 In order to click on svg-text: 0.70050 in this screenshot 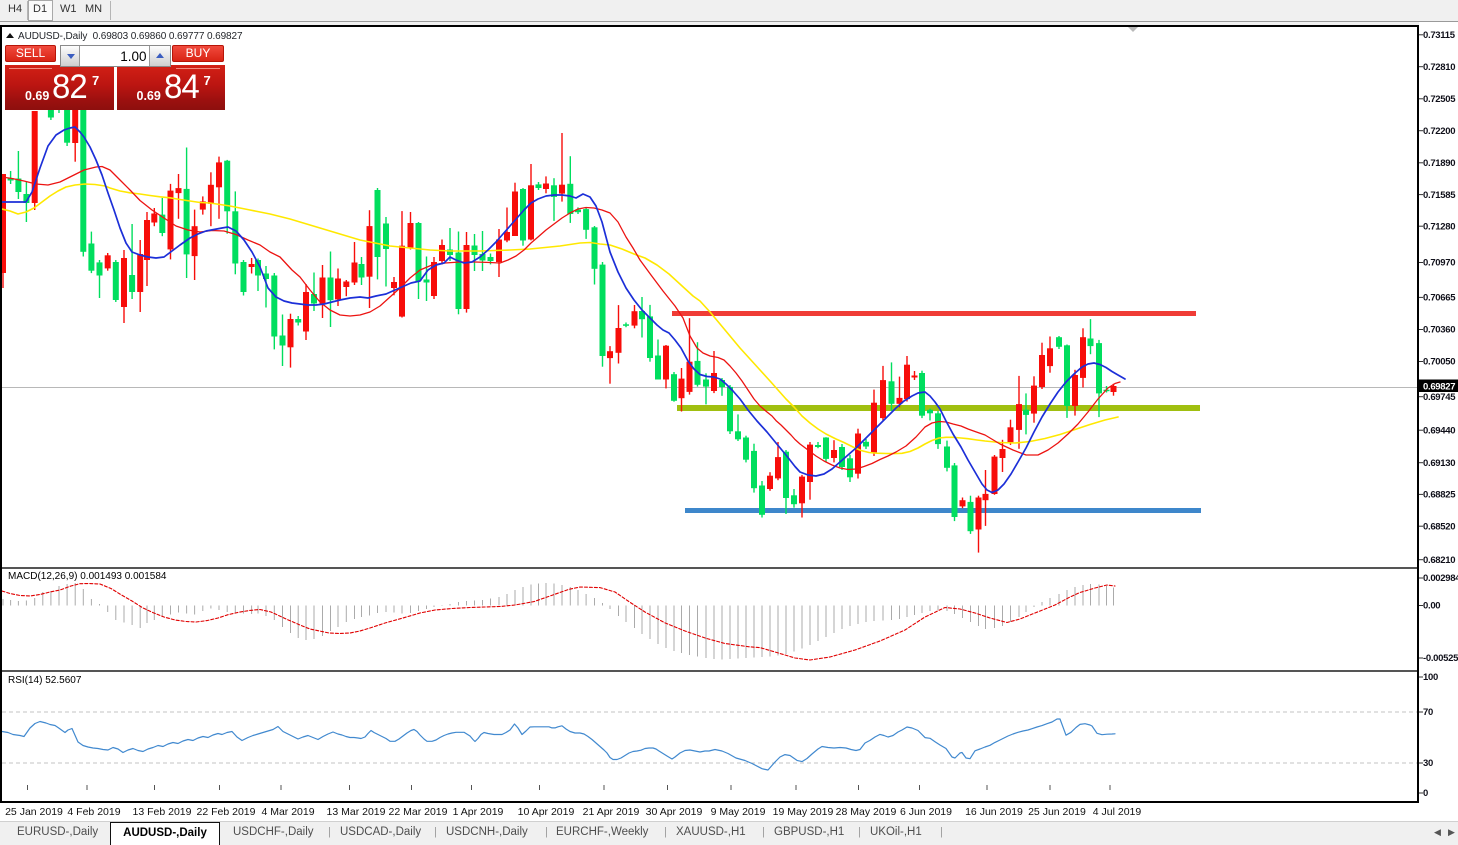, I will do `click(1439, 362)`.